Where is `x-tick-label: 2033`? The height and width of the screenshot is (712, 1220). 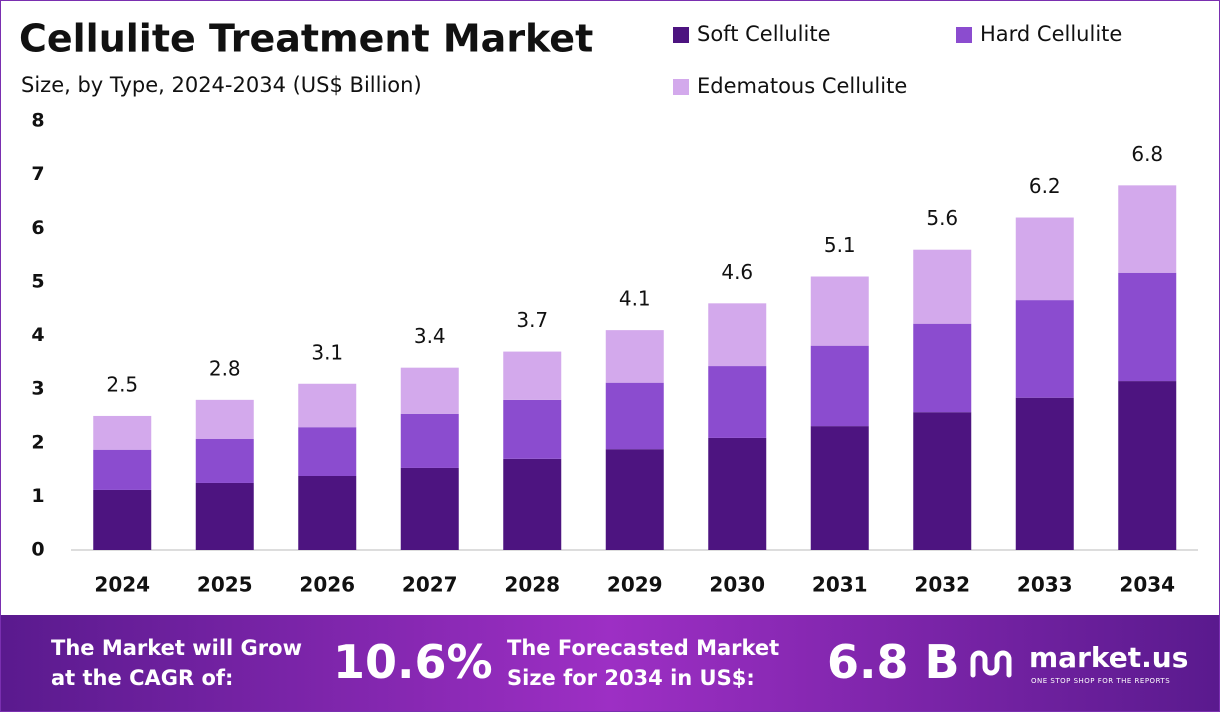
x-tick-label: 2033 is located at coordinates (1045, 585).